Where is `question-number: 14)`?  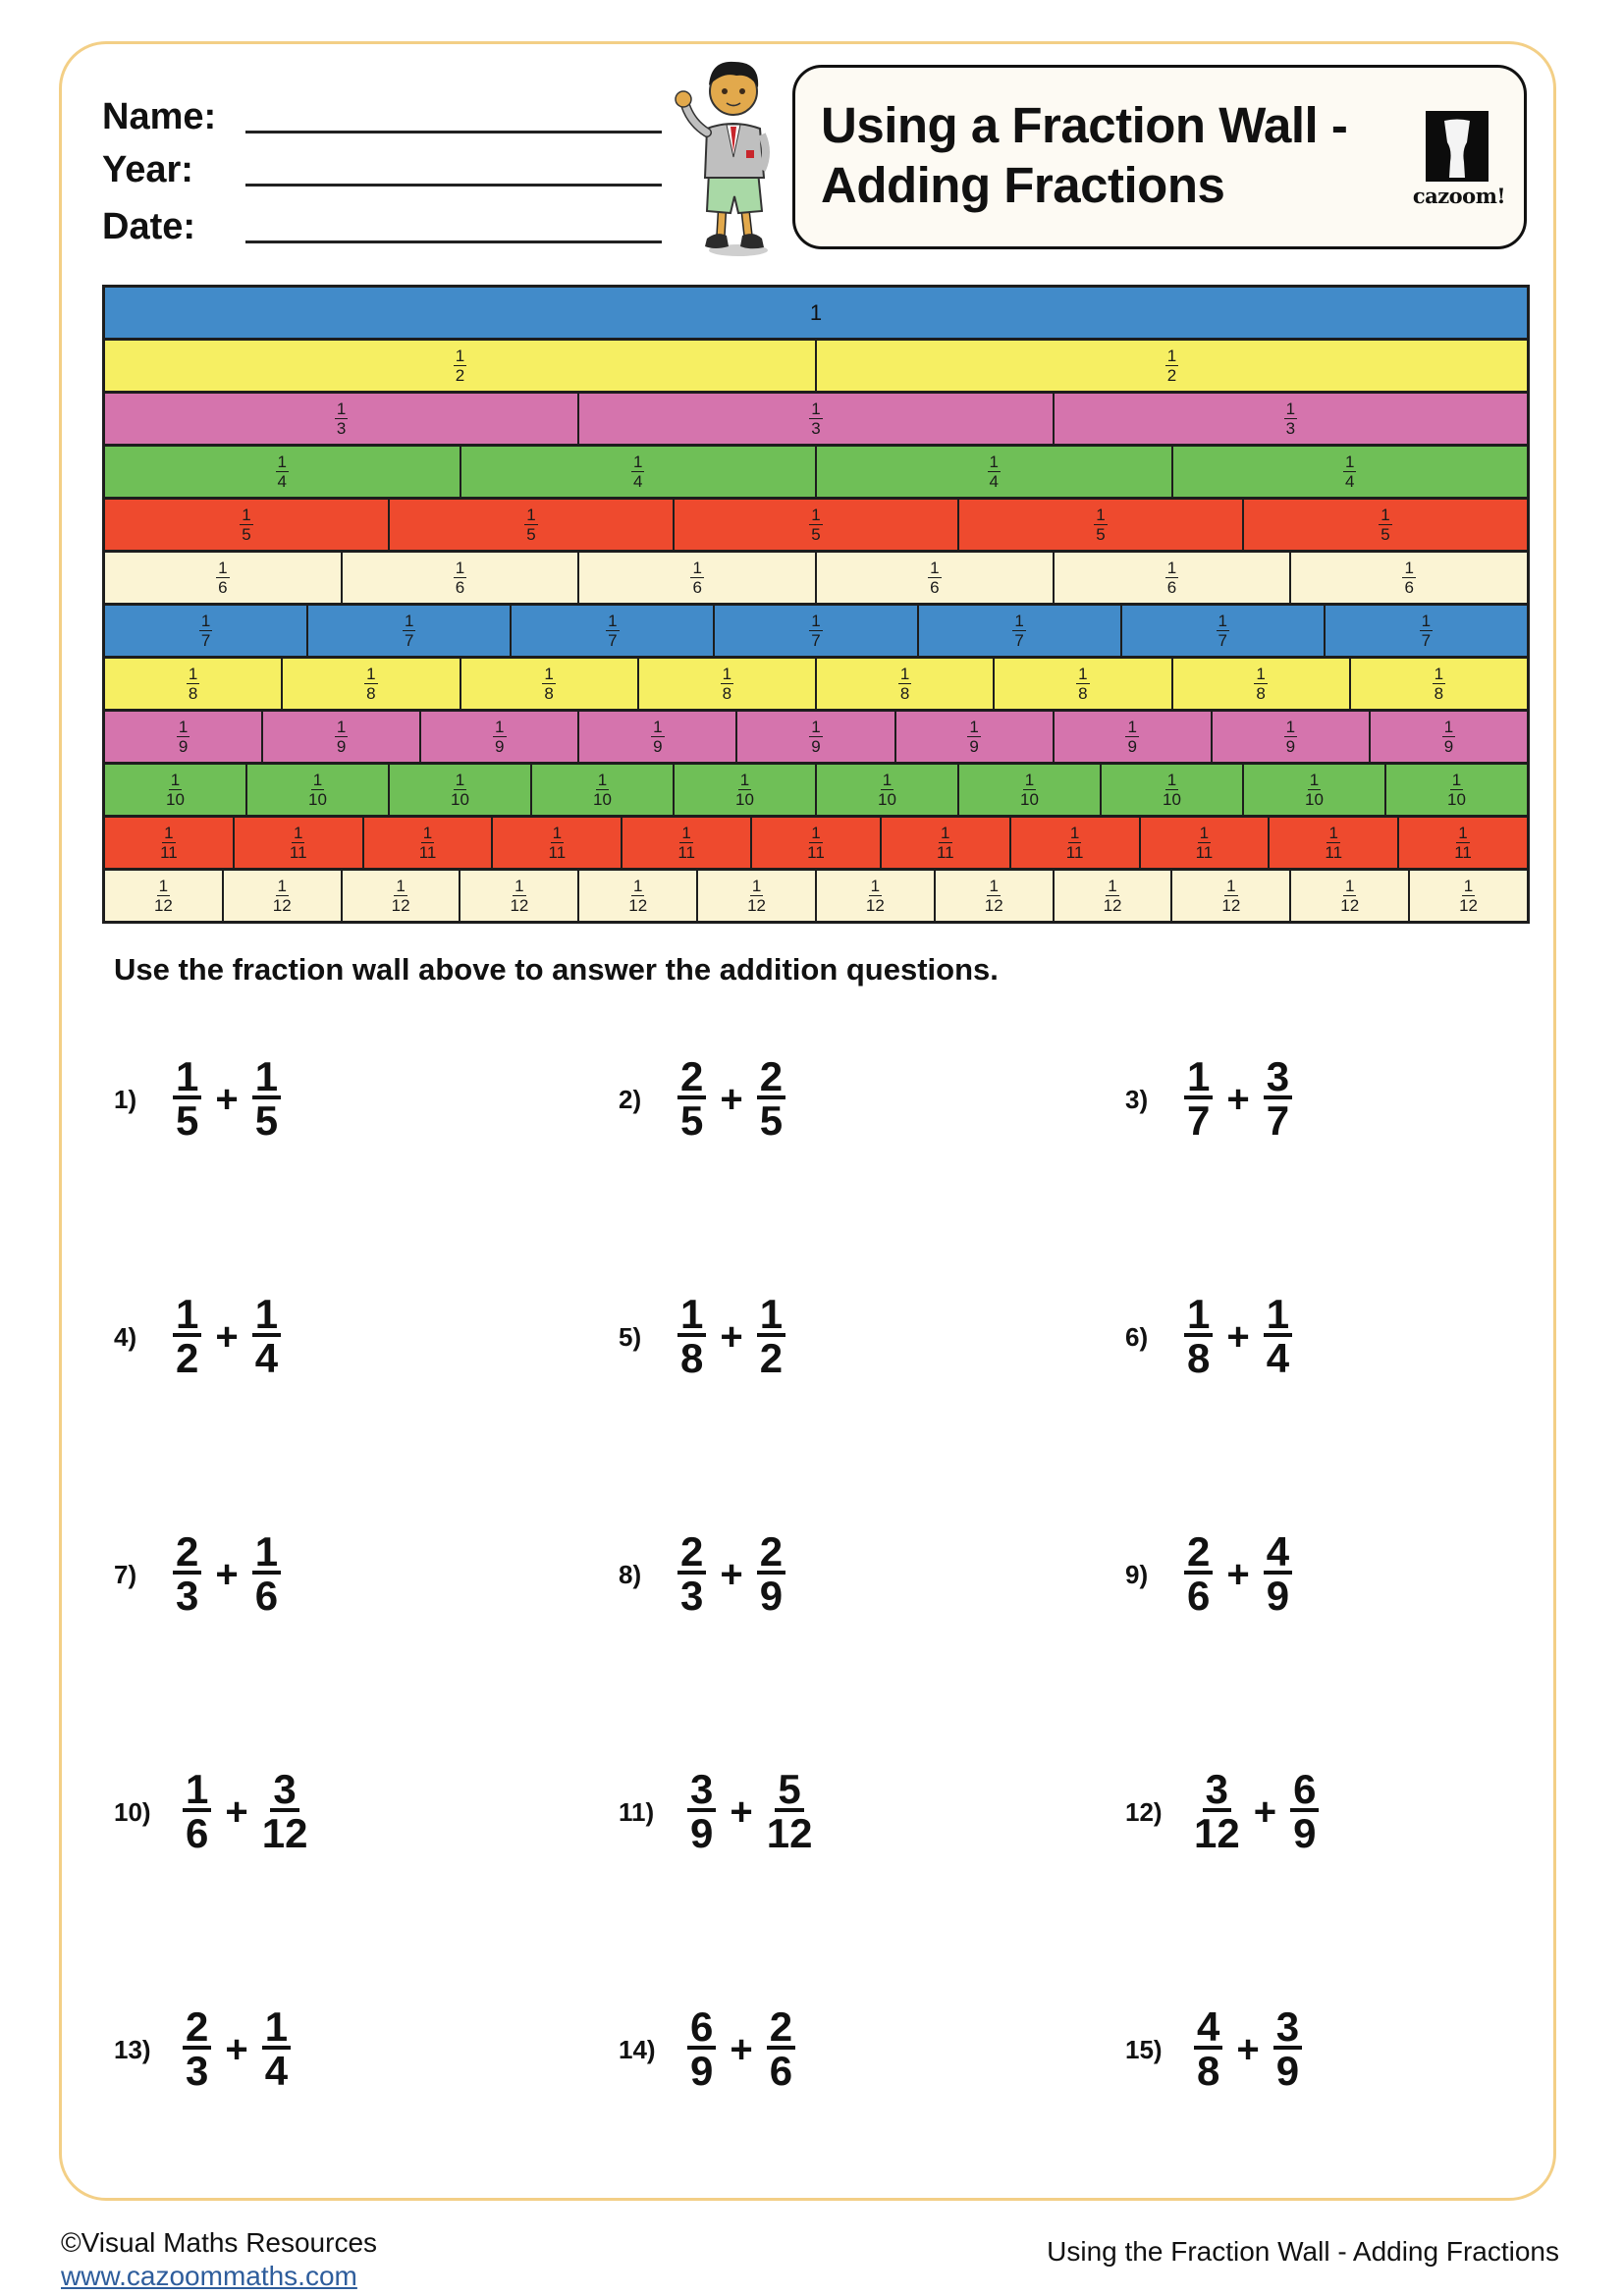 question-number: 14) is located at coordinates (637, 2049).